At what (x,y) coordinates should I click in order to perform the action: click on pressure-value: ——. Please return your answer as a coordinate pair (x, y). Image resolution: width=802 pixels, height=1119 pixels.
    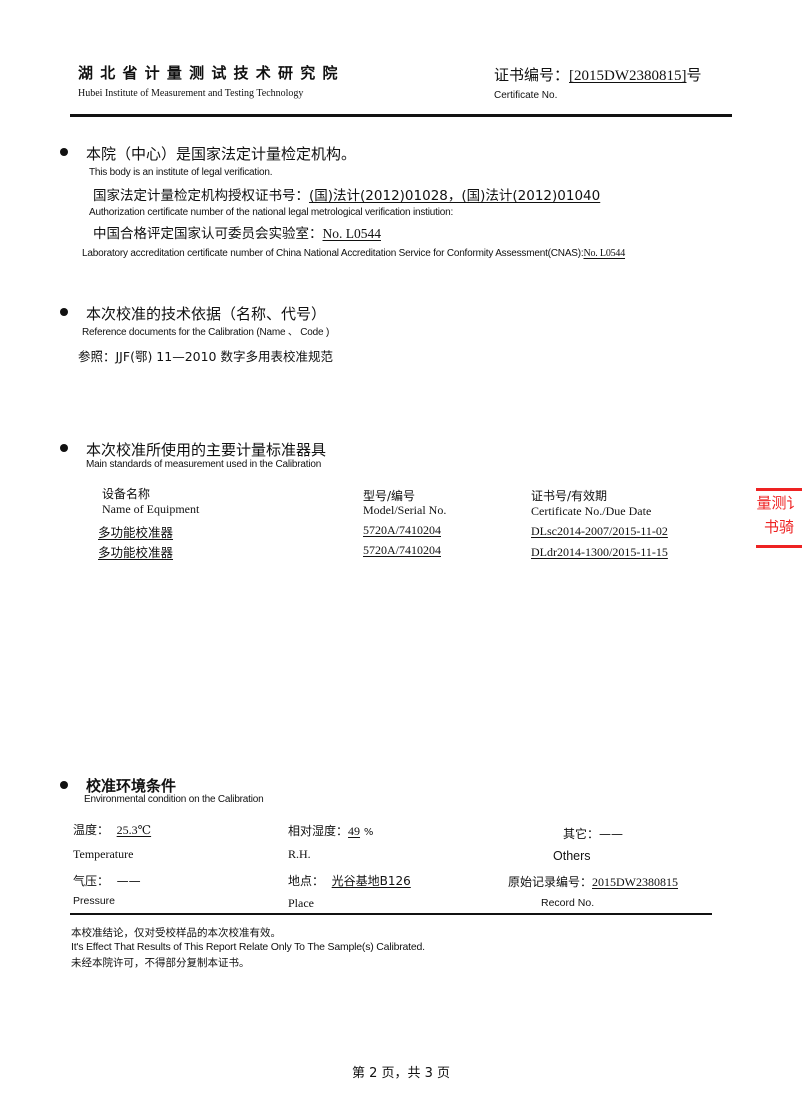
    Looking at the image, I should click on (128, 881).